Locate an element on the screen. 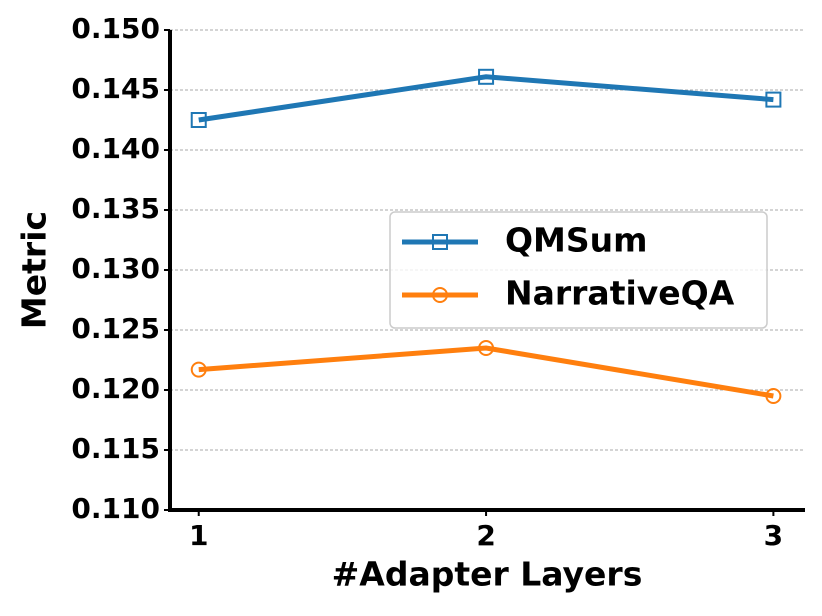 The height and width of the screenshot is (616, 822). y-tick-label: 0.140 is located at coordinates (115, 148).